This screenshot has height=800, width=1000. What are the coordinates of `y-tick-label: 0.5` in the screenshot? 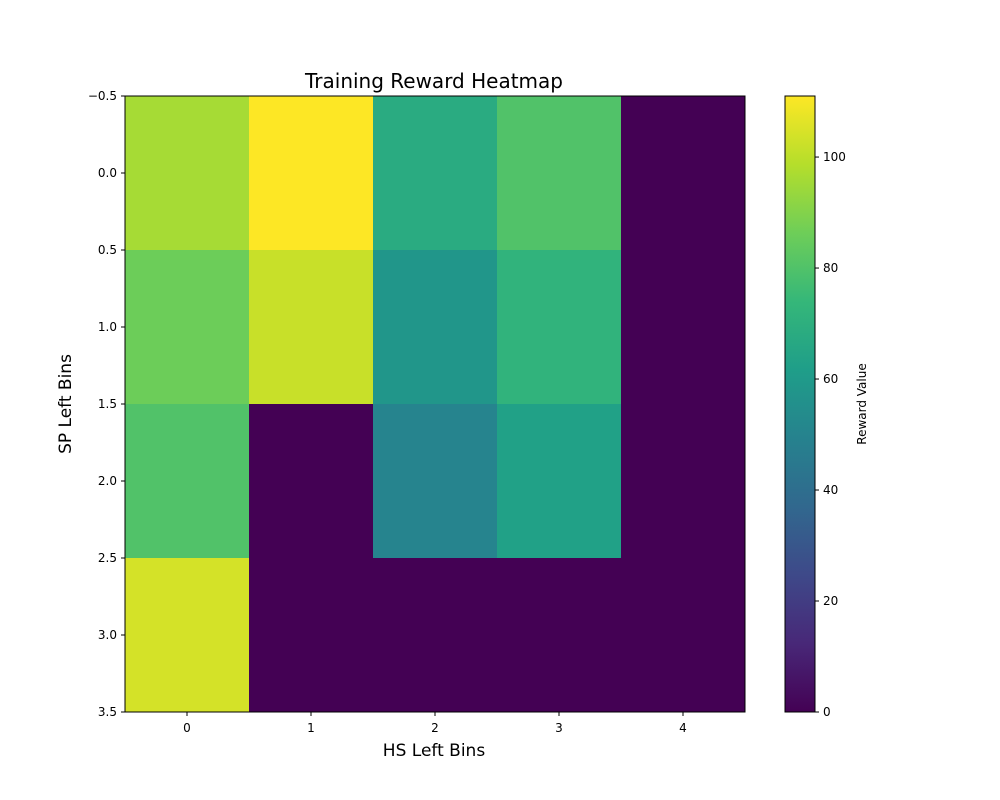 It's located at (107, 250).